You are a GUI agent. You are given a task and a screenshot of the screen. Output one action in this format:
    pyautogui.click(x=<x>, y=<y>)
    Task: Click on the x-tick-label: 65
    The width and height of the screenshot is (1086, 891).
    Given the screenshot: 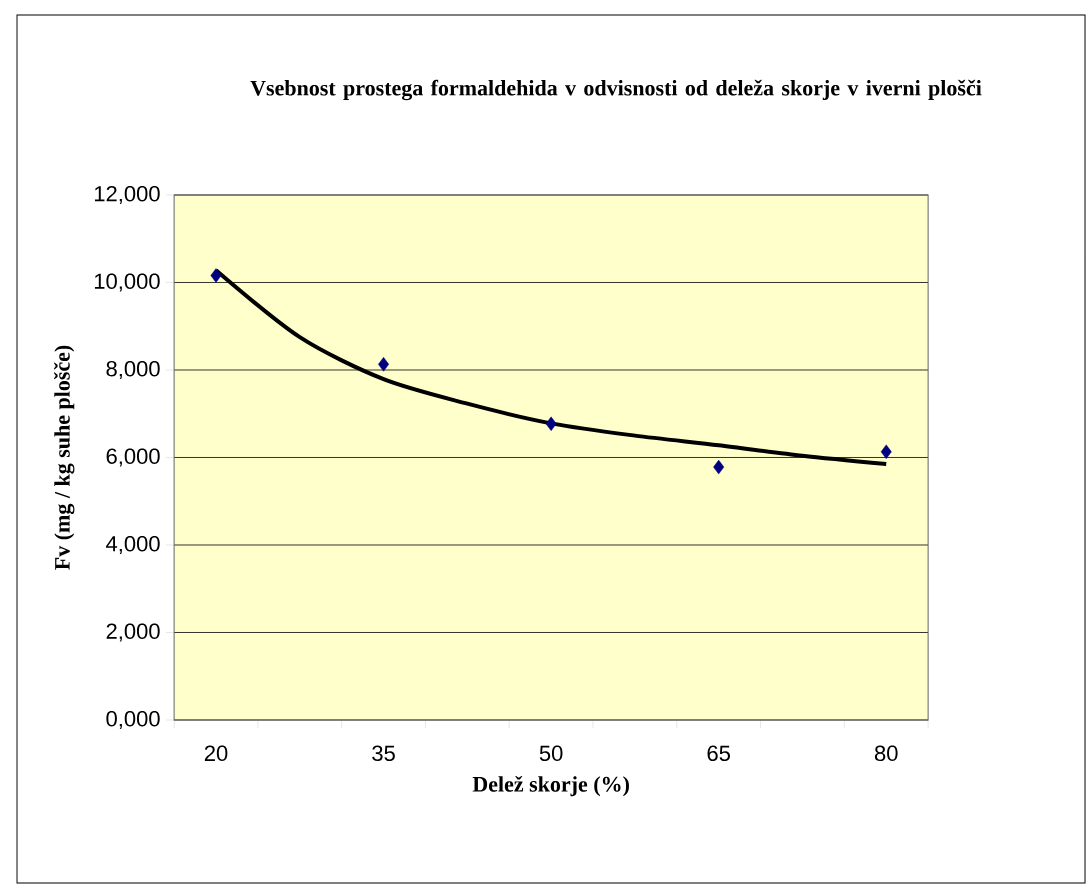 What is the action you would take?
    pyautogui.click(x=718, y=753)
    